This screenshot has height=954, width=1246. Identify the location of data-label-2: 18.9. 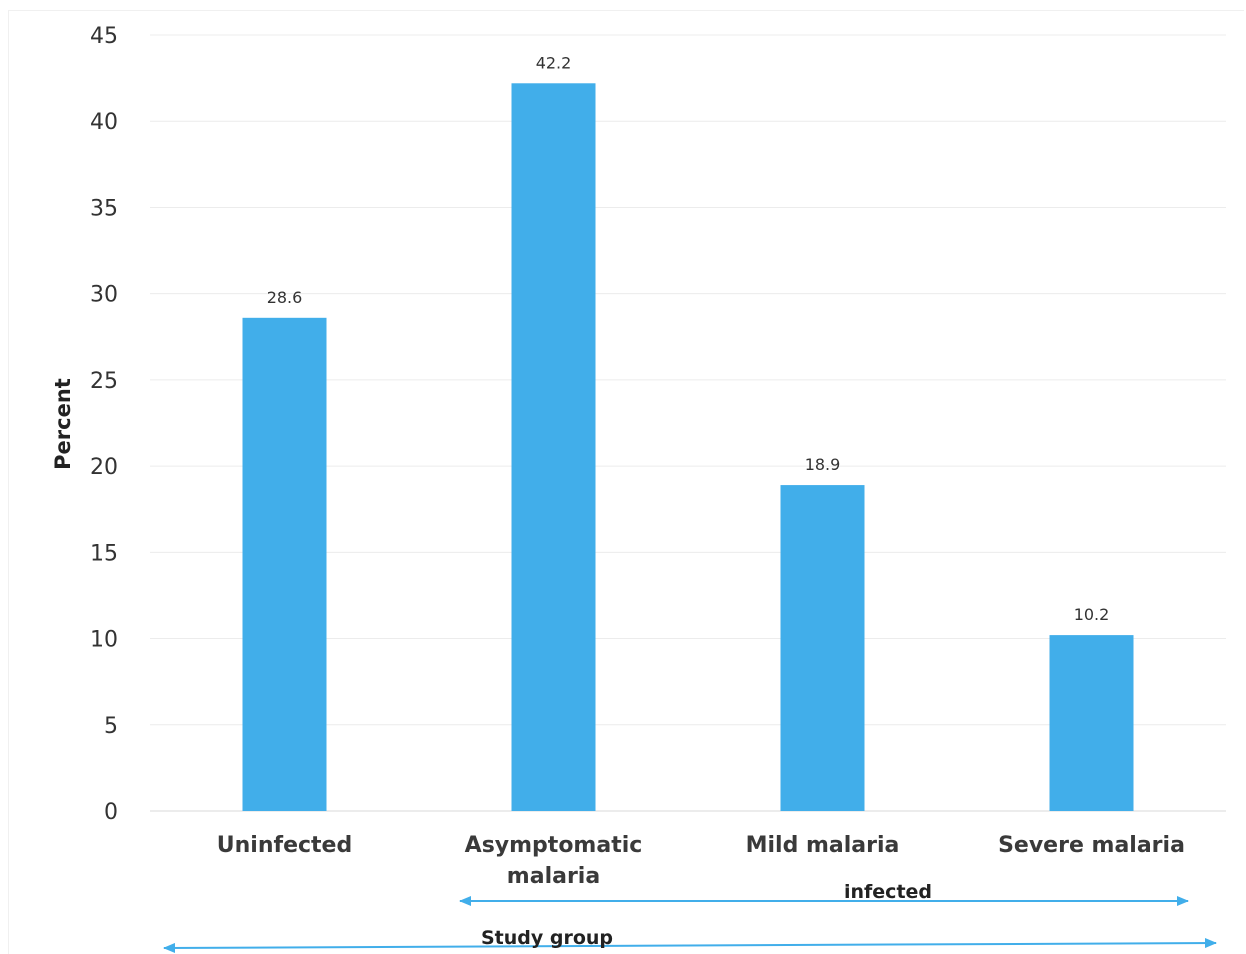
(823, 464).